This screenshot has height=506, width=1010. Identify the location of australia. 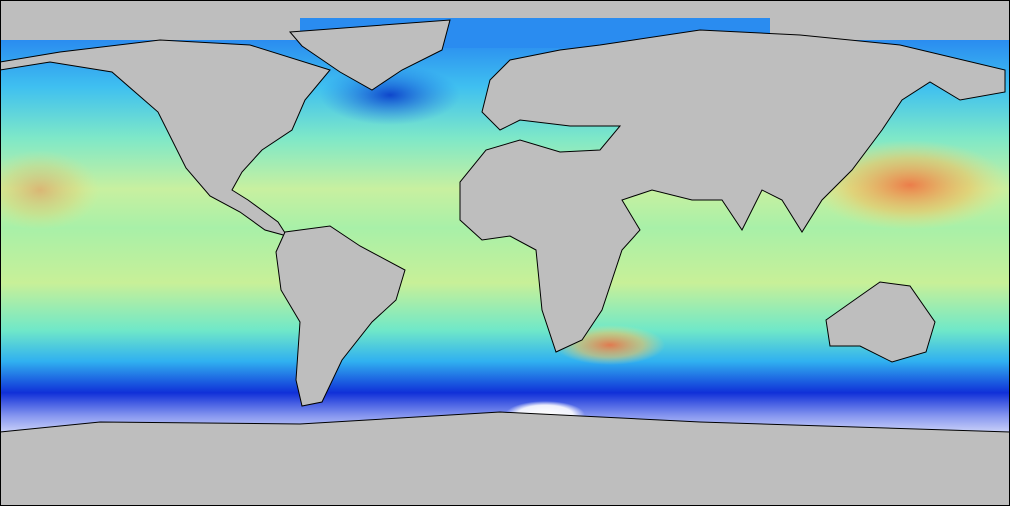
(880, 322).